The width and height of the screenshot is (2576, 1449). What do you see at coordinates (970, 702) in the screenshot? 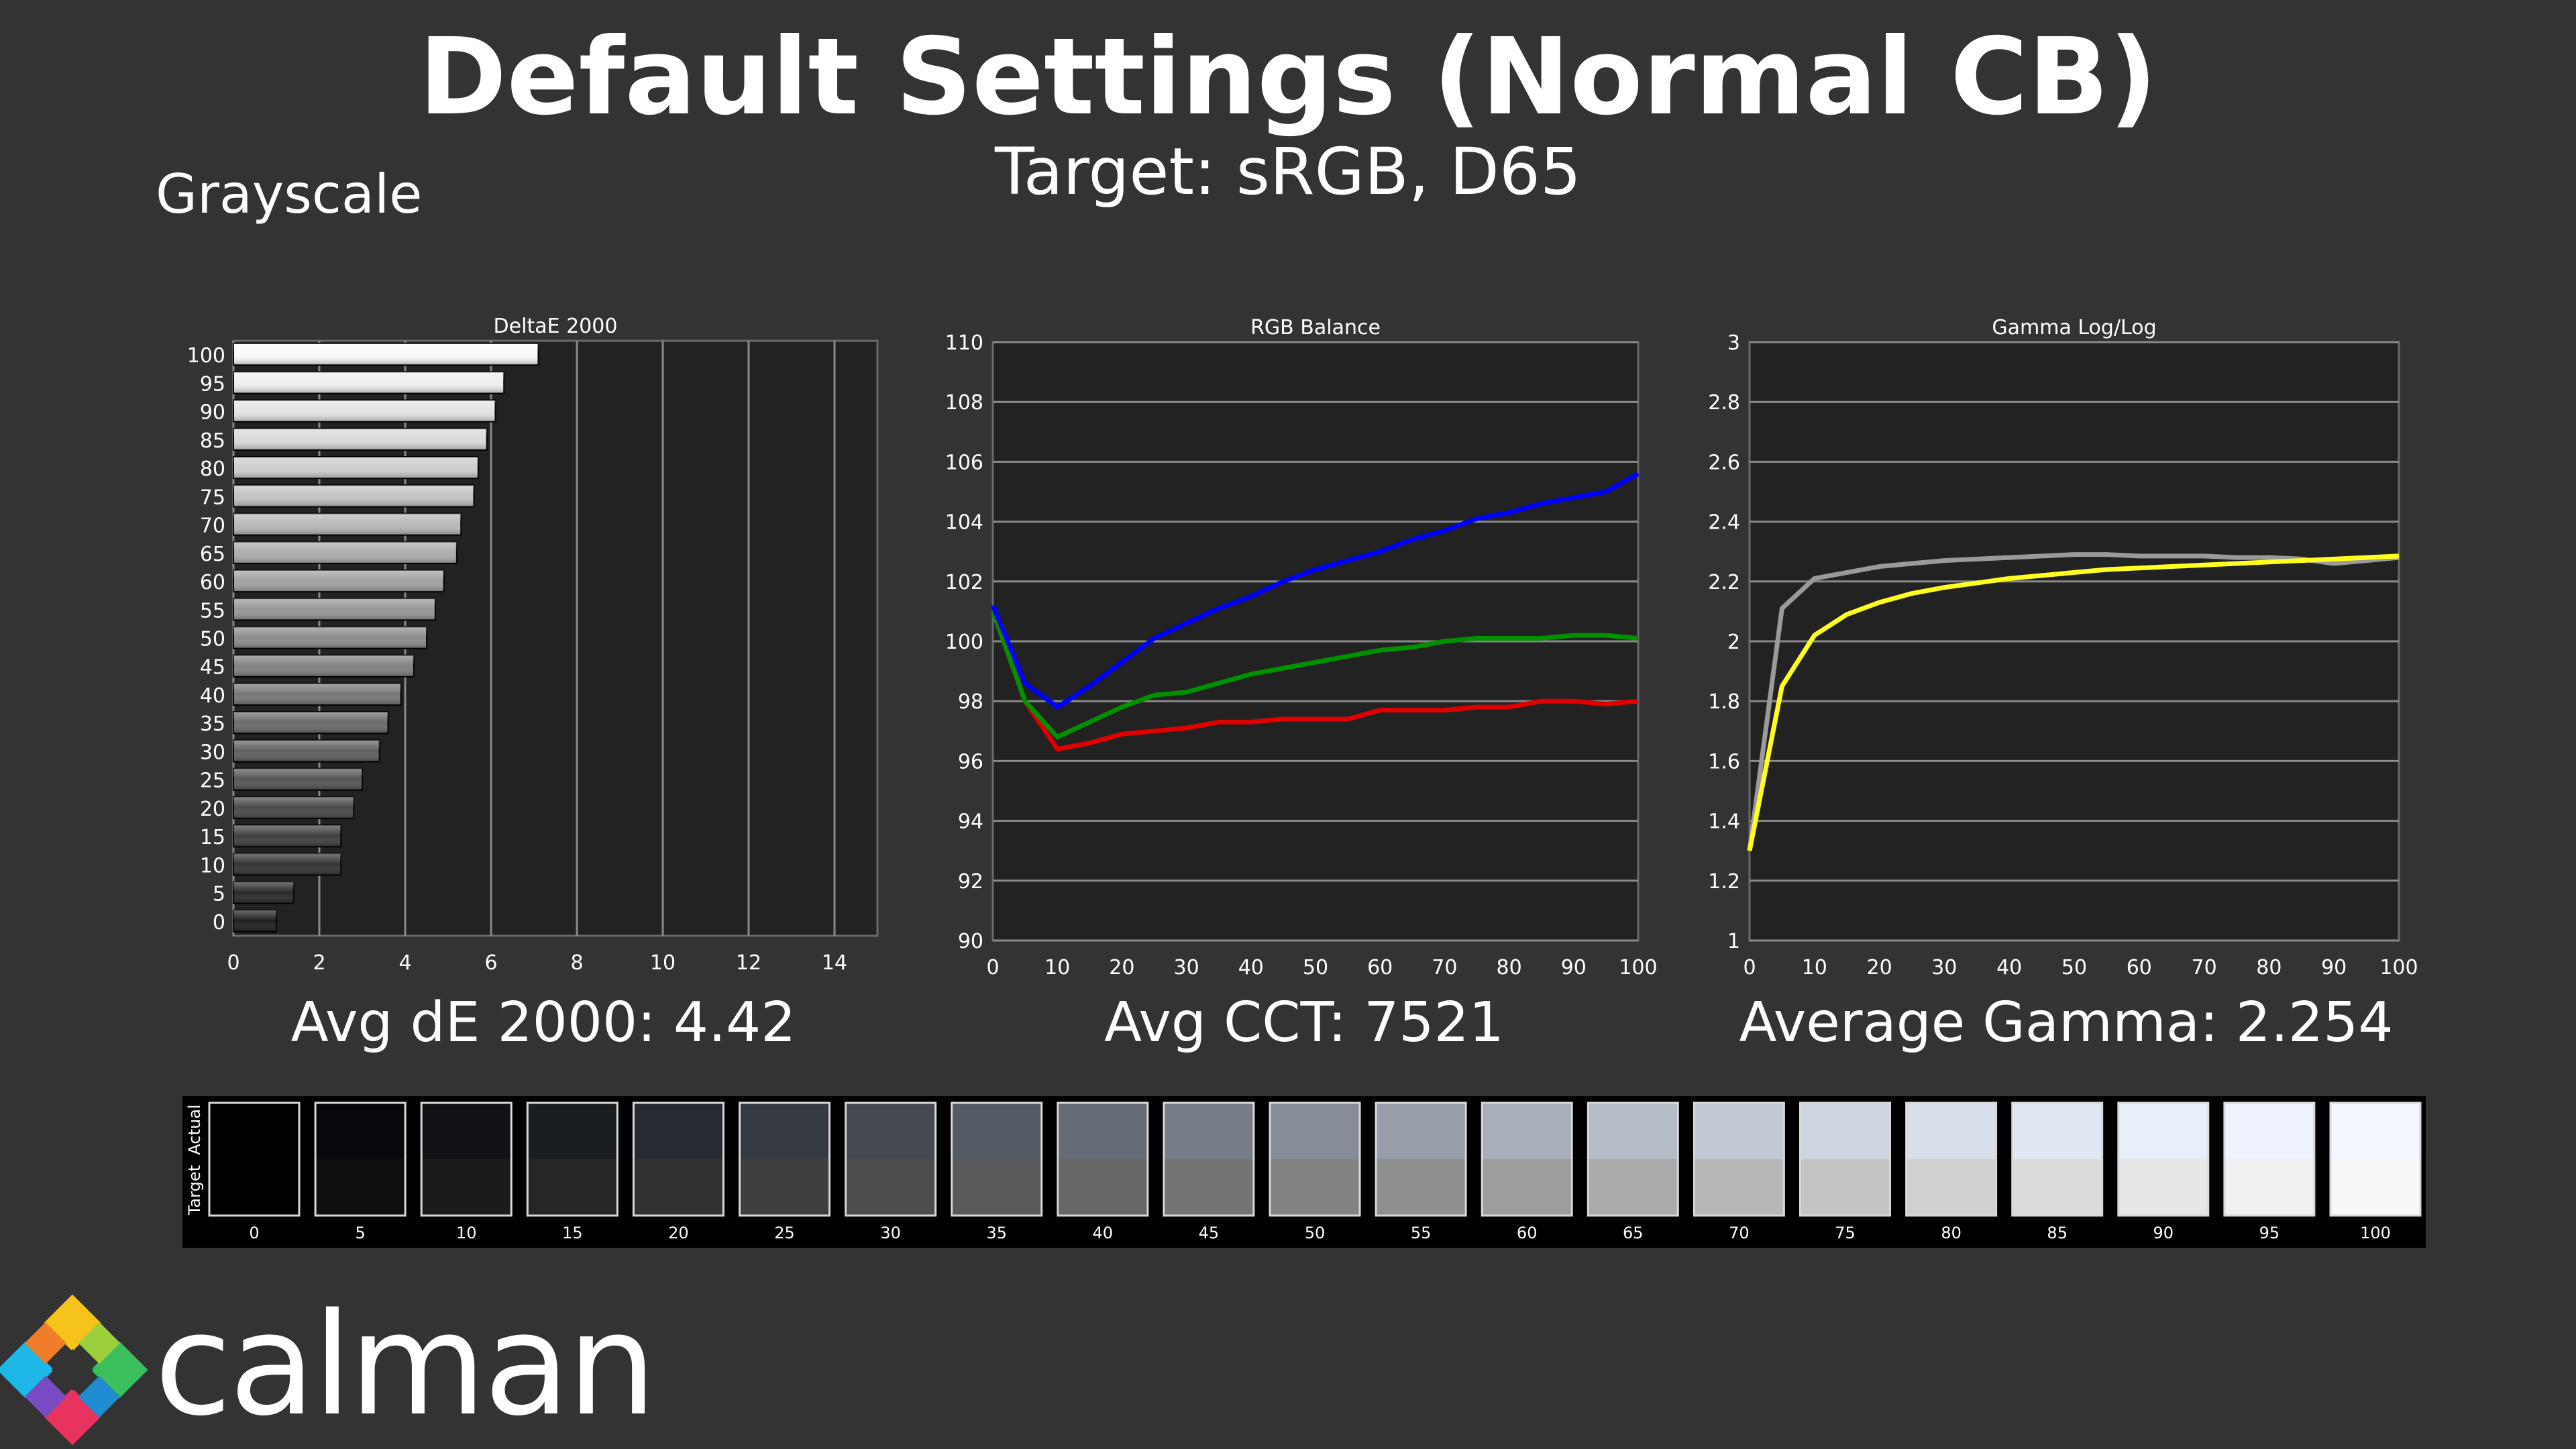
I see `rgb-y-tick: 98` at bounding box center [970, 702].